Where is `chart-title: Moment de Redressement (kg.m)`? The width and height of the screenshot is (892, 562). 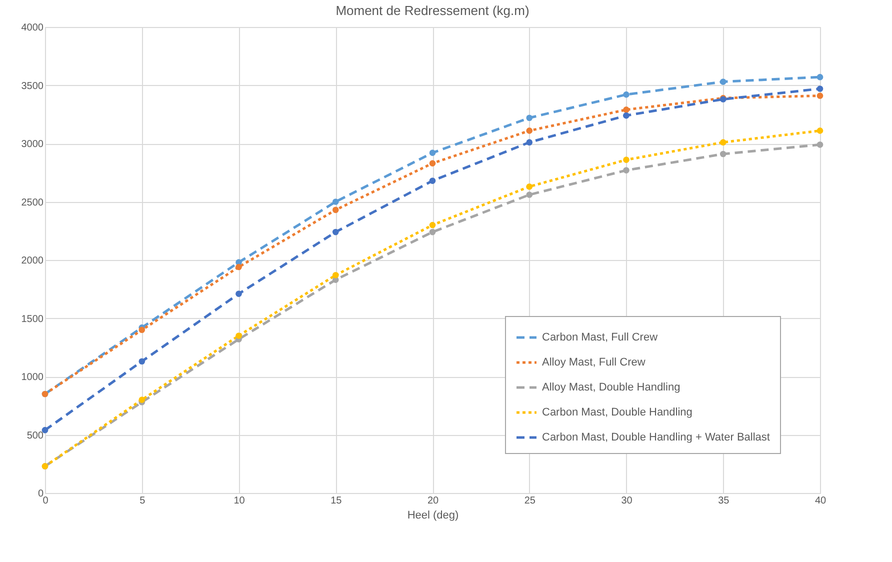
chart-title: Moment de Redressement (kg.m) is located at coordinates (433, 10).